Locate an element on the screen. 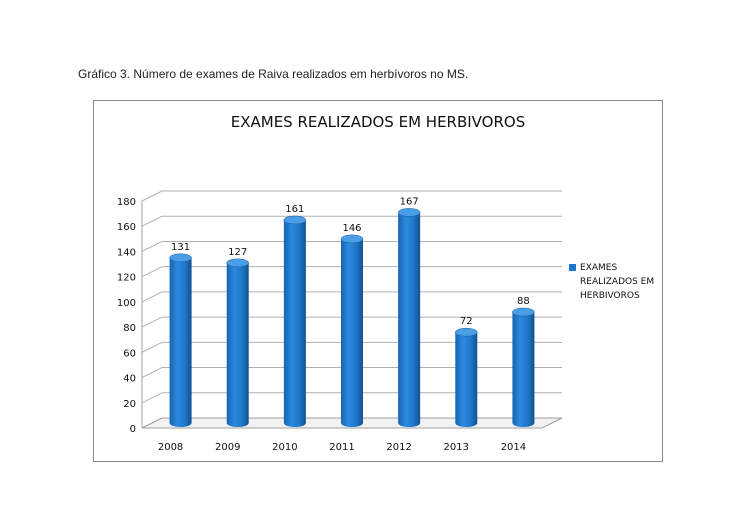 The height and width of the screenshot is (524, 746). y-tick-label: 80 is located at coordinates (129, 328).